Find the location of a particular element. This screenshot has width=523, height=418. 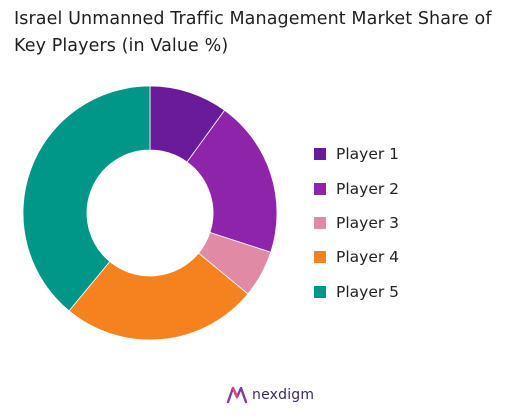

brand-logo: nexdigm is located at coordinates (270, 395).